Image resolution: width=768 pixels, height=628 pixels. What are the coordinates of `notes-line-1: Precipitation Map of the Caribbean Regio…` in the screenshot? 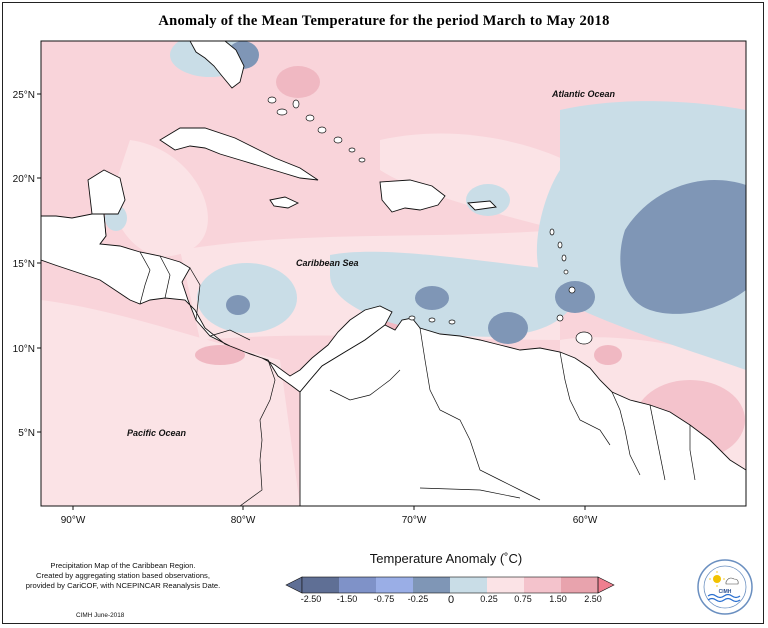 It's located at (123, 565).